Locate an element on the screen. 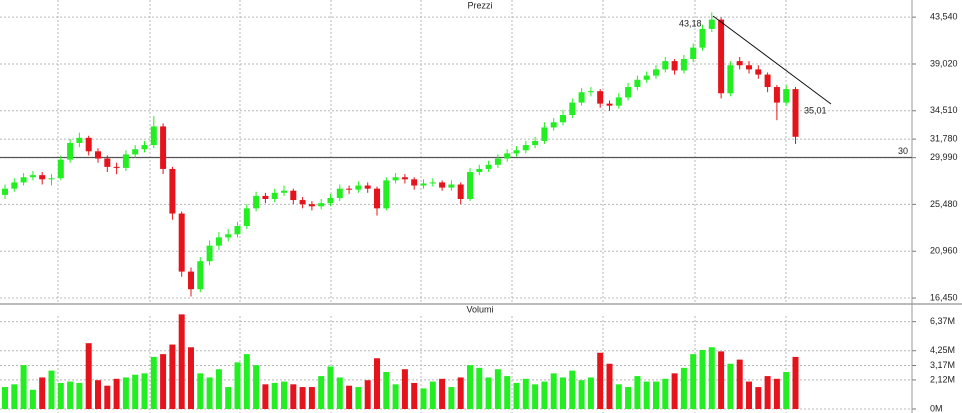  y-tick-label: 34,510 is located at coordinates (944, 110).